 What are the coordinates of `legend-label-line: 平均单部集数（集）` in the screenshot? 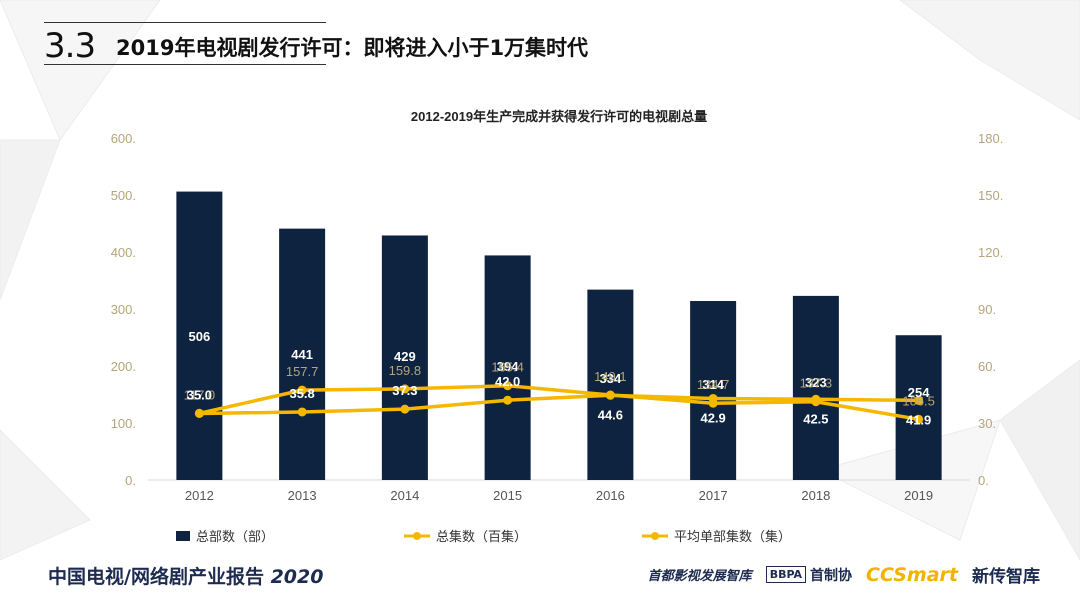 It's located at (732, 536).